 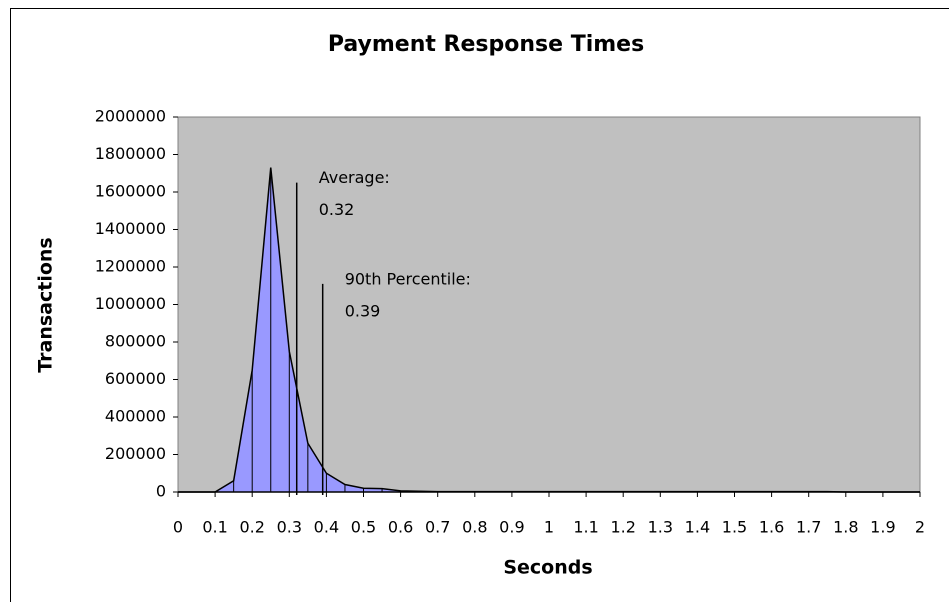 What do you see at coordinates (486, 44) in the screenshot?
I see `chart-title: Payment Response Times` at bounding box center [486, 44].